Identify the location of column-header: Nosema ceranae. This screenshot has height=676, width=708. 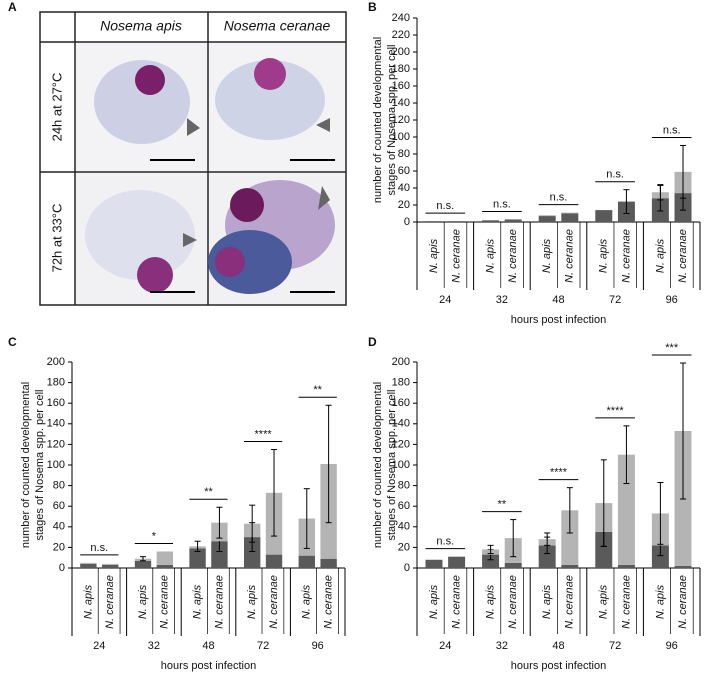
(277, 26).